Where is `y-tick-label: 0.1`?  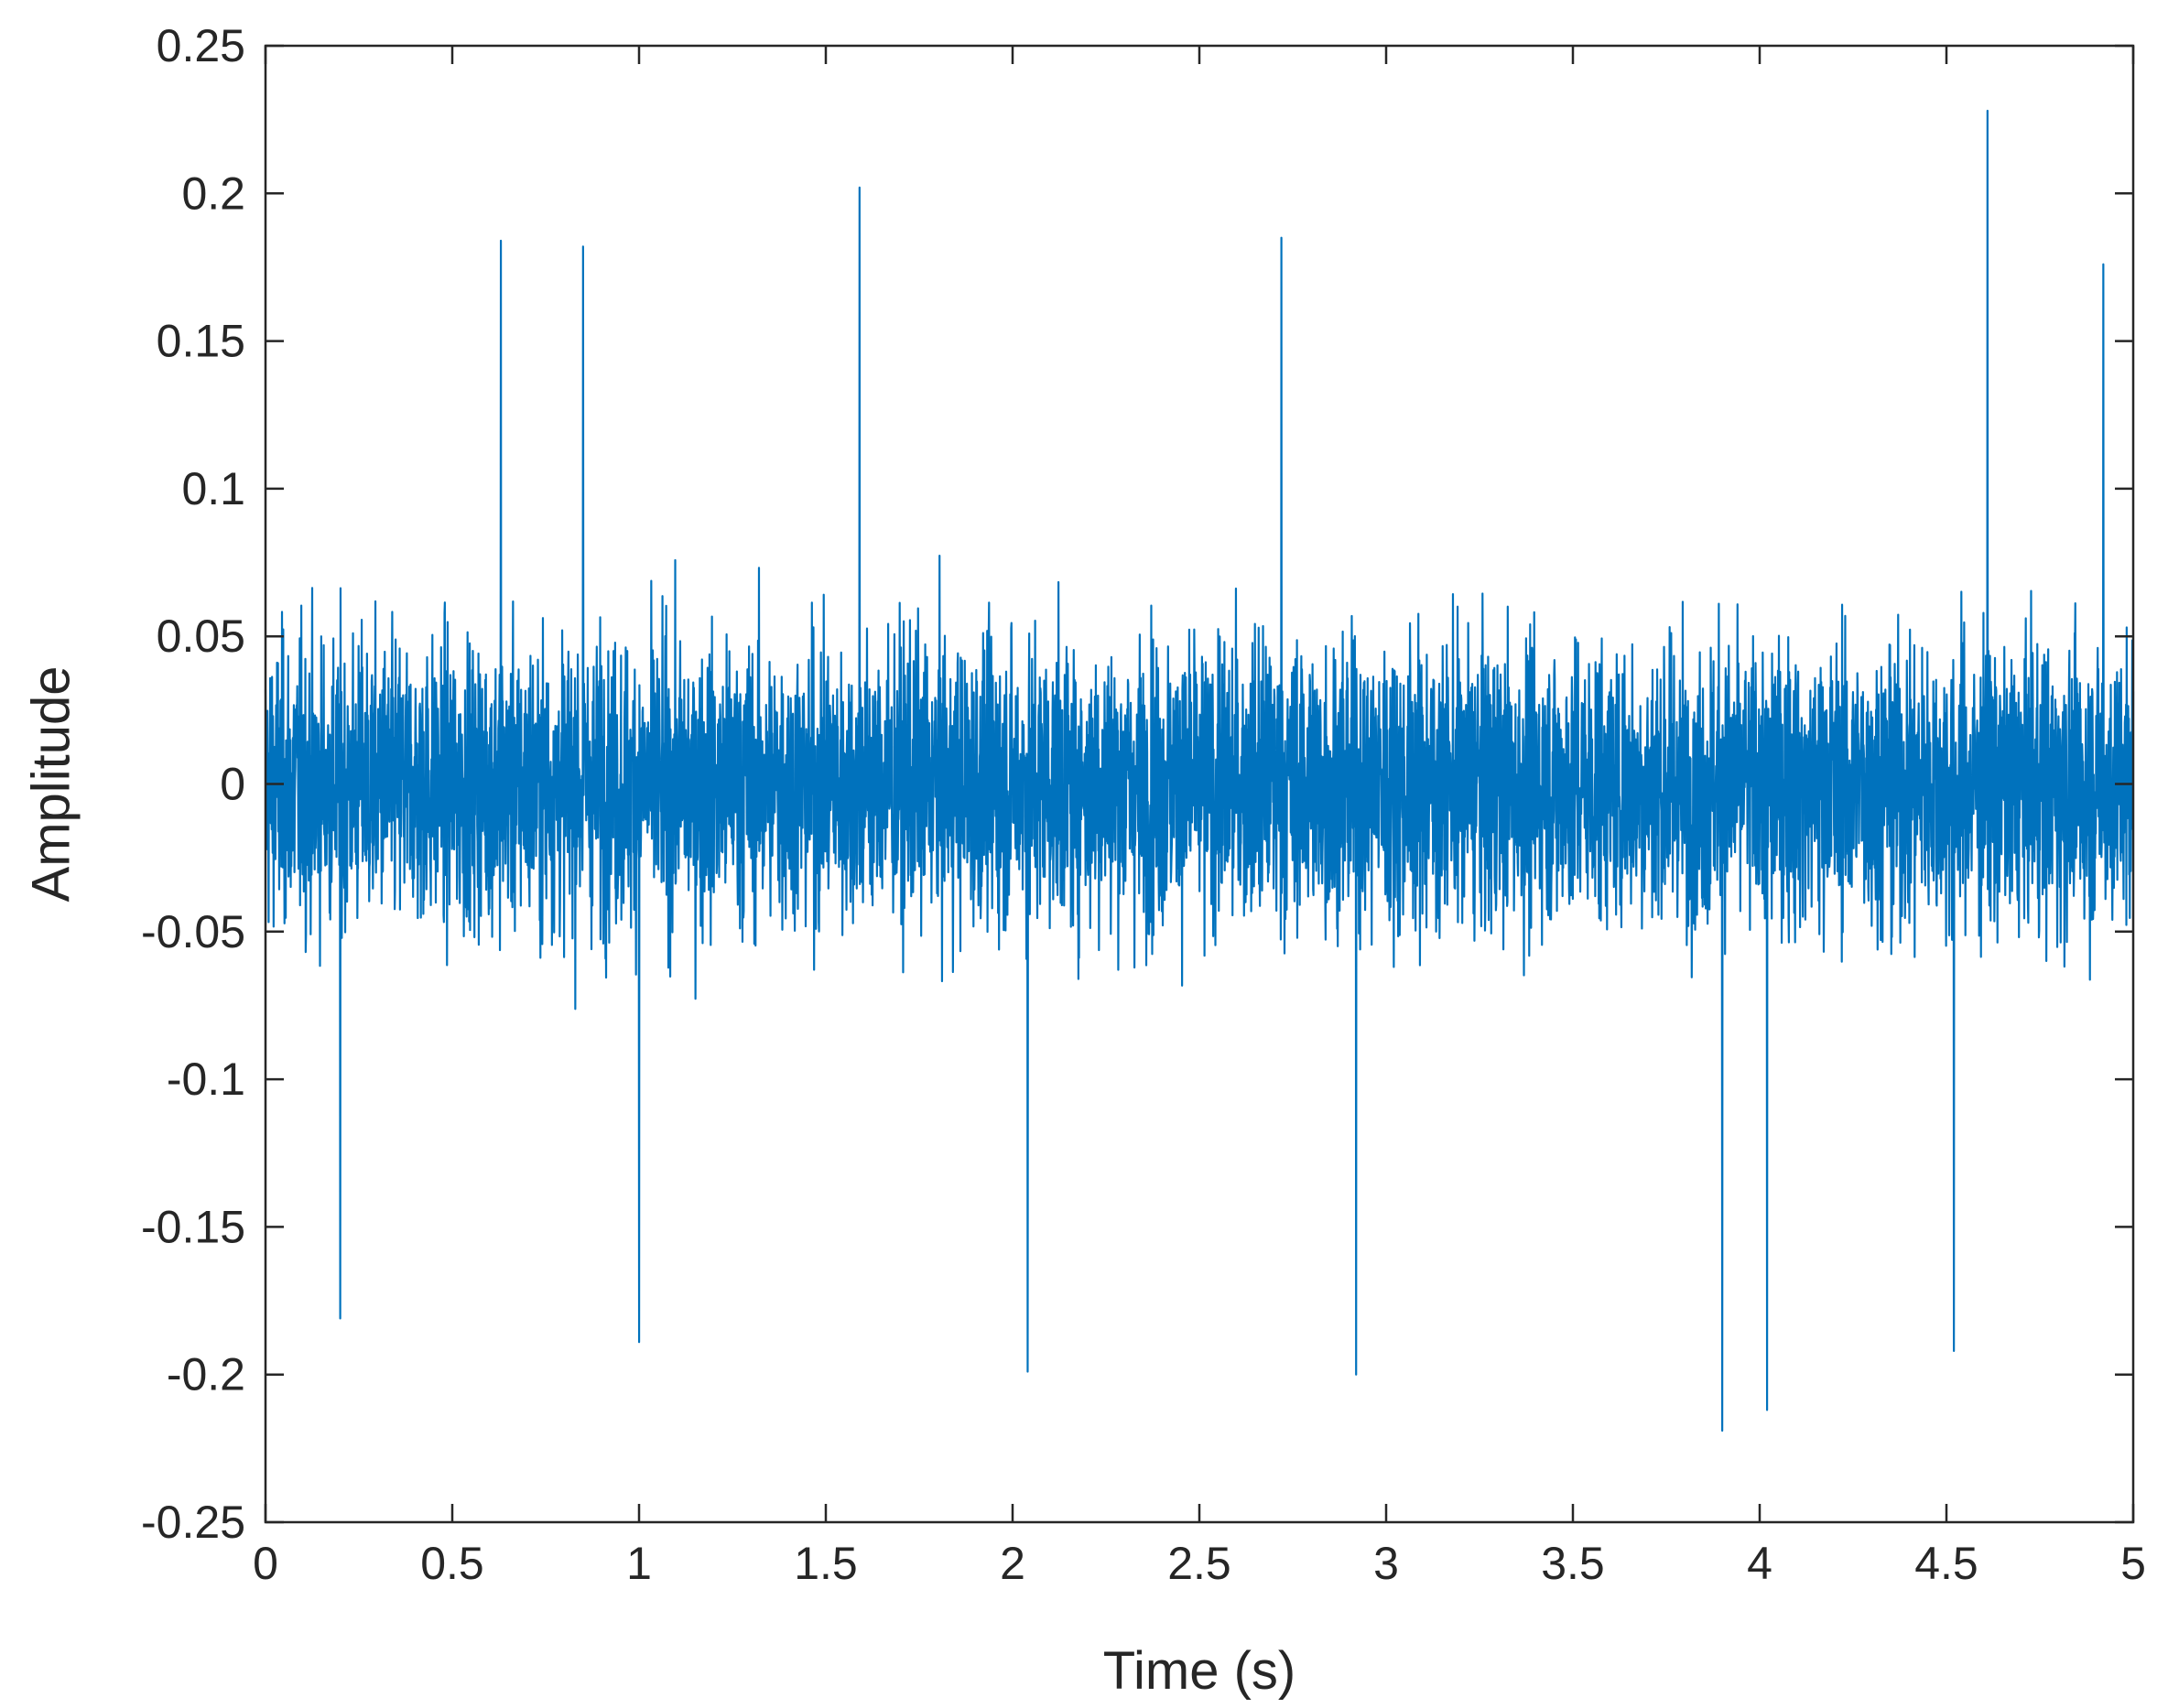 y-tick-label: 0.1 is located at coordinates (213, 488).